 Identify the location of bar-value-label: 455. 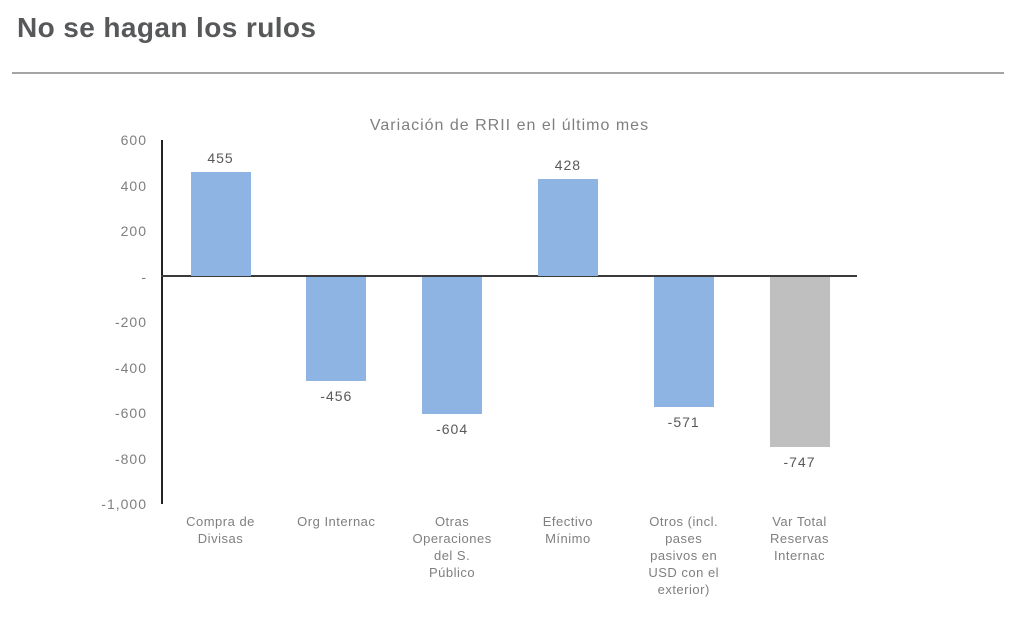
(220, 158).